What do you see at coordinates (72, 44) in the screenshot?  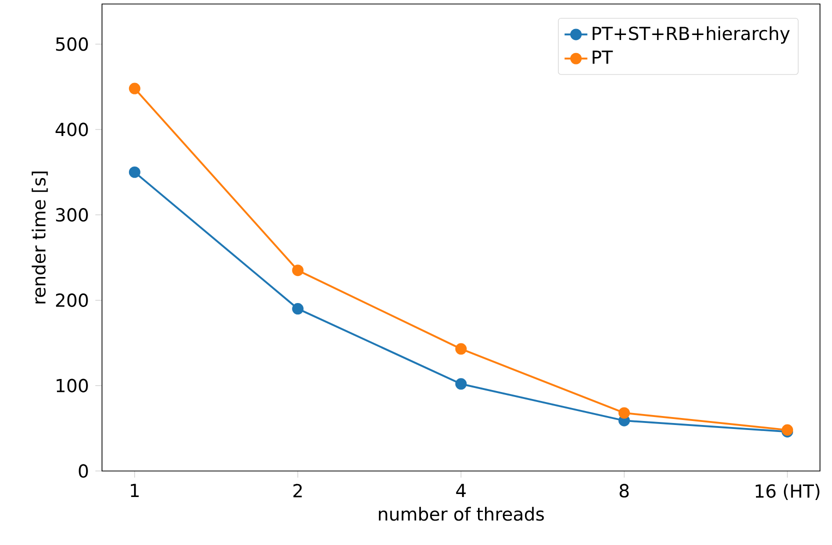 I see `y-tick-label: 500` at bounding box center [72, 44].